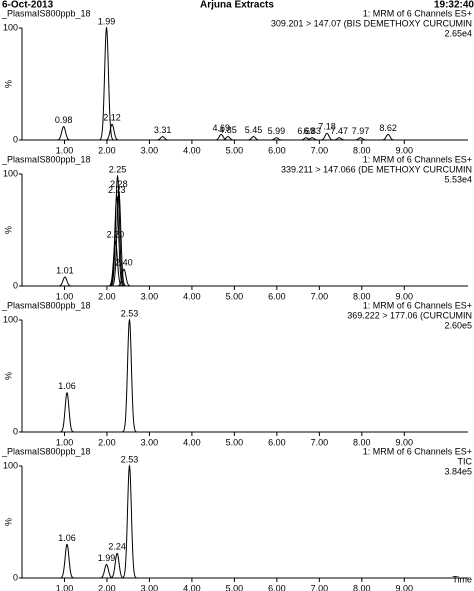 The height and width of the screenshot is (591, 474). Describe the element at coordinates (254, 130) in the screenshot. I see `peak-label: 5.45` at that location.